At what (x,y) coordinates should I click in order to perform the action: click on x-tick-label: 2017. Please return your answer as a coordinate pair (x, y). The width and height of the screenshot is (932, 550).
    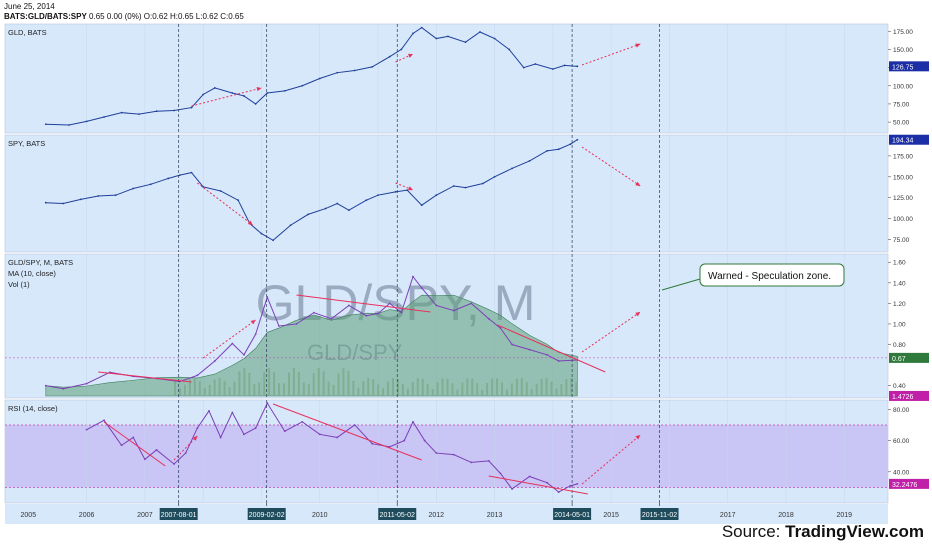
    Looking at the image, I should click on (728, 515).